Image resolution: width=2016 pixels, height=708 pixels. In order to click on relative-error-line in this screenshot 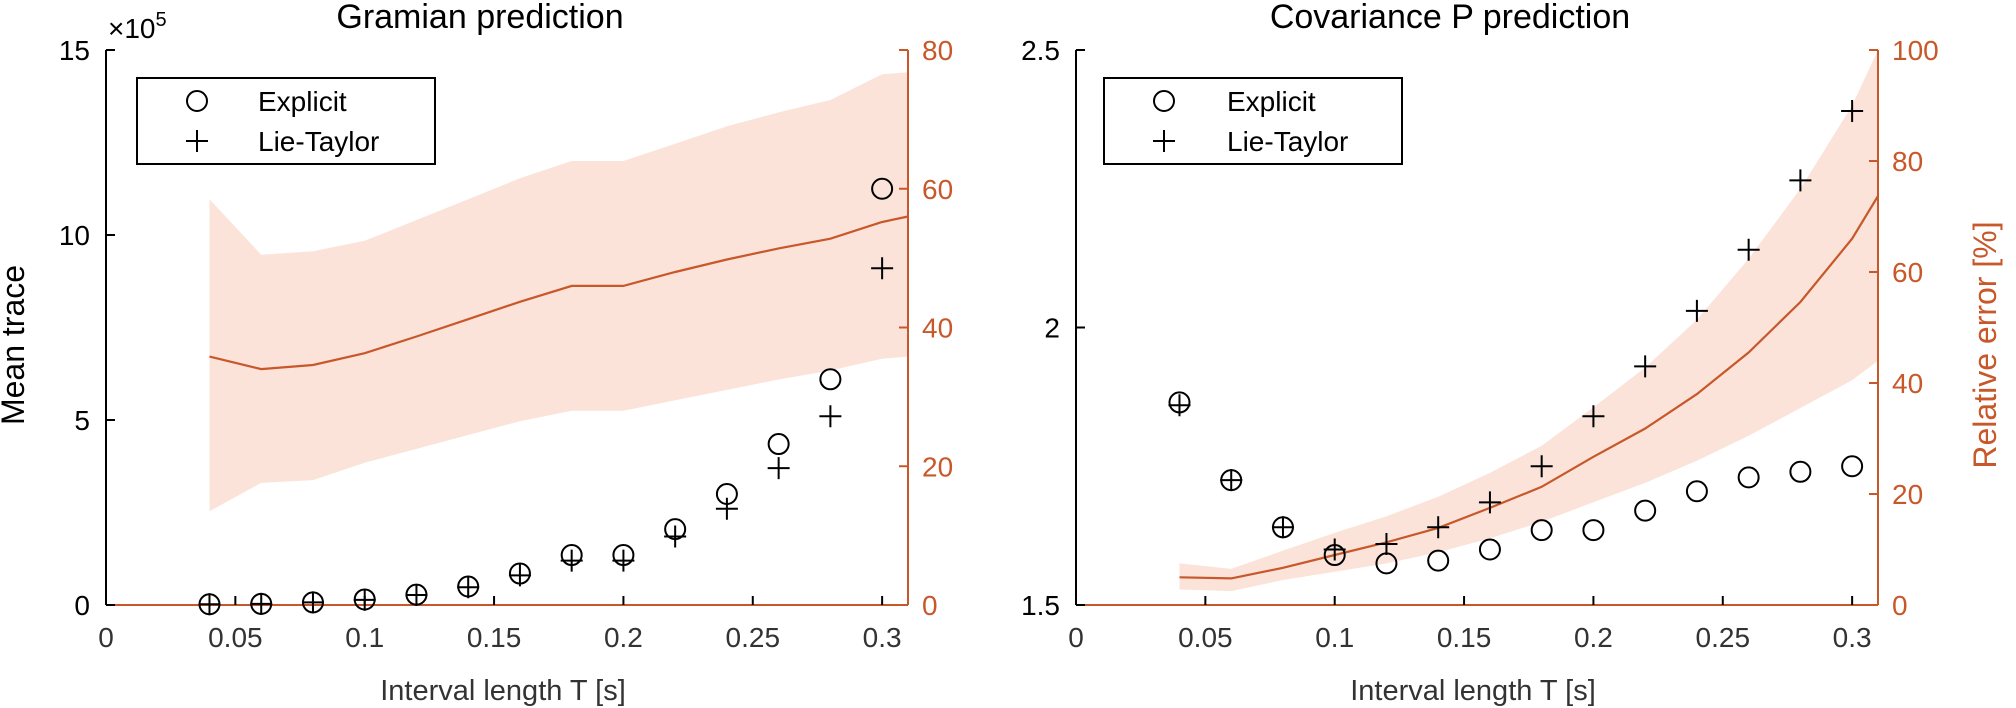, I will do `click(559, 293)`.